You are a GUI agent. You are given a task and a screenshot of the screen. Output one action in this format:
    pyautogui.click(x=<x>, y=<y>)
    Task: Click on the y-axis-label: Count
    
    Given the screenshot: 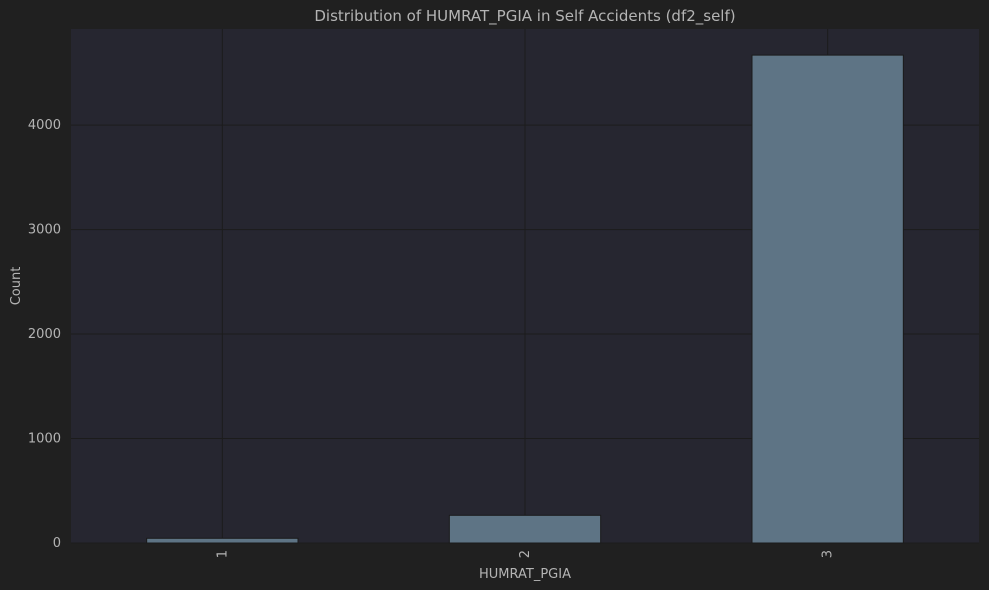 What is the action you would take?
    pyautogui.click(x=16, y=286)
    